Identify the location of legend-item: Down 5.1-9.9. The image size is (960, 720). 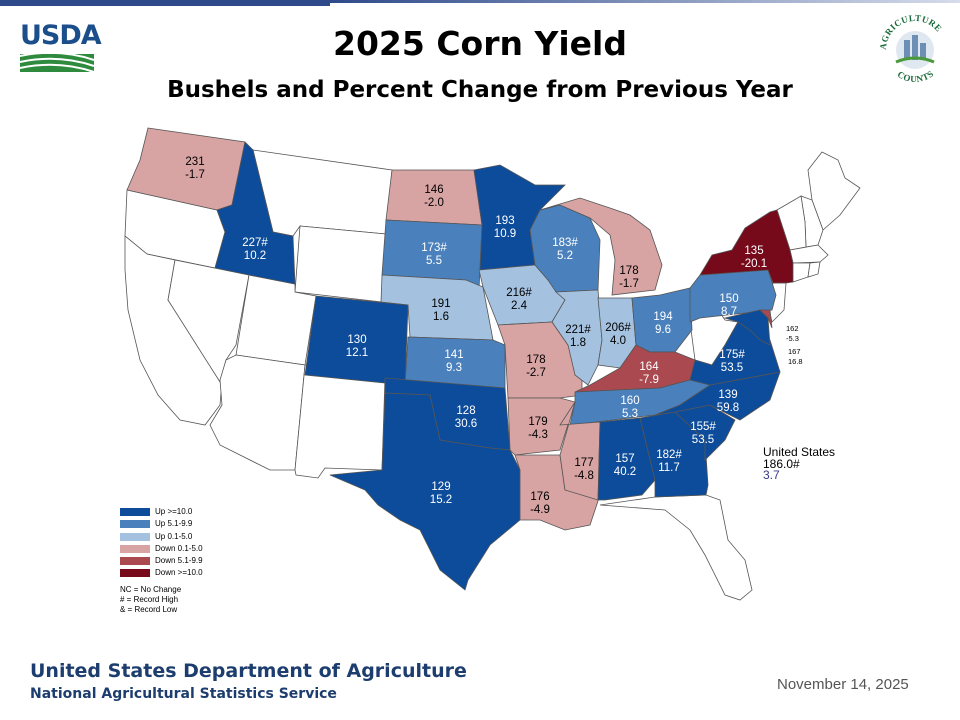
(161, 562).